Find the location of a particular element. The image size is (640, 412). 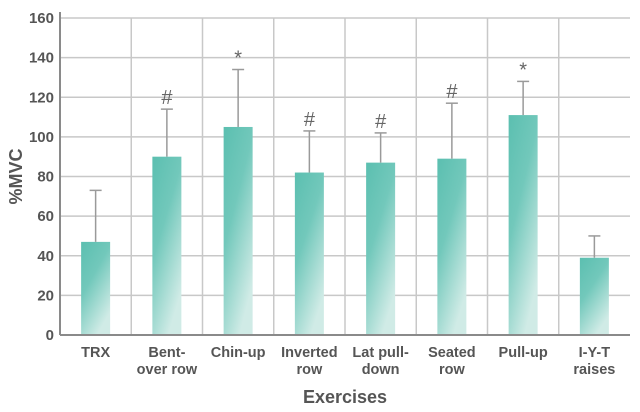

x-tick-label: down is located at coordinates (381, 370).